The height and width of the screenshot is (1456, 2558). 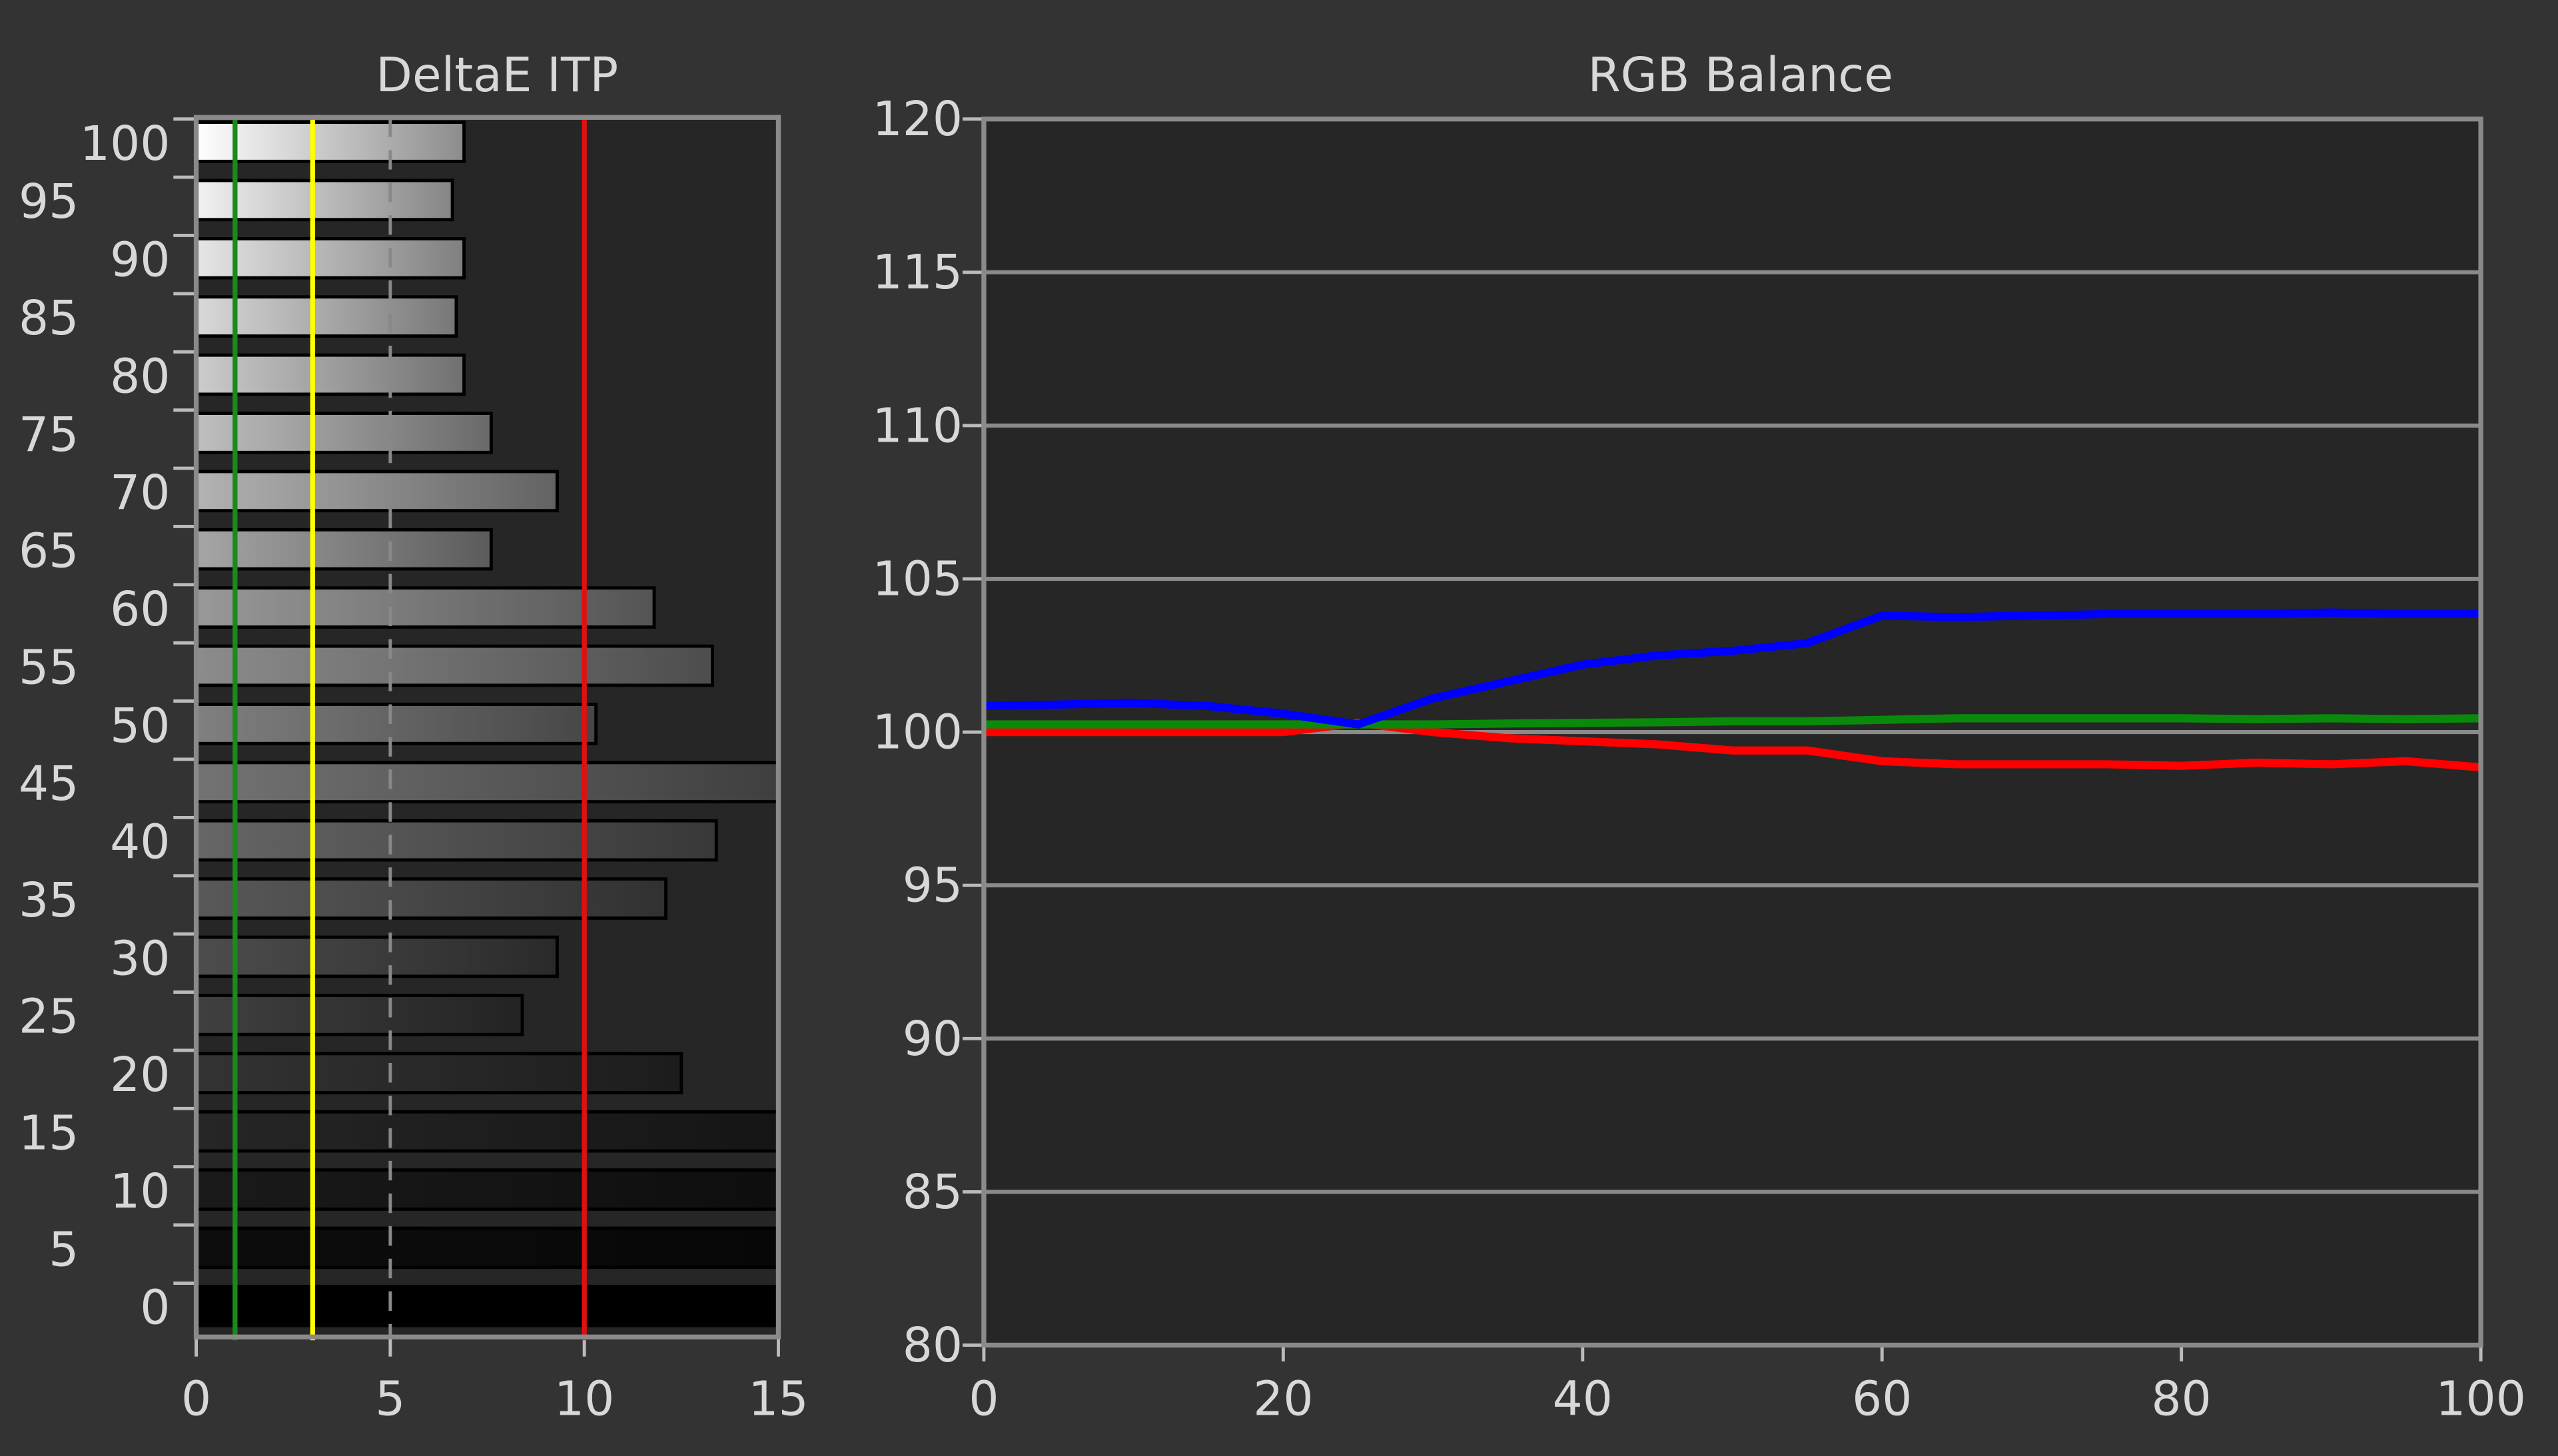 I want to click on y-tick-label: 55, so click(x=49, y=667).